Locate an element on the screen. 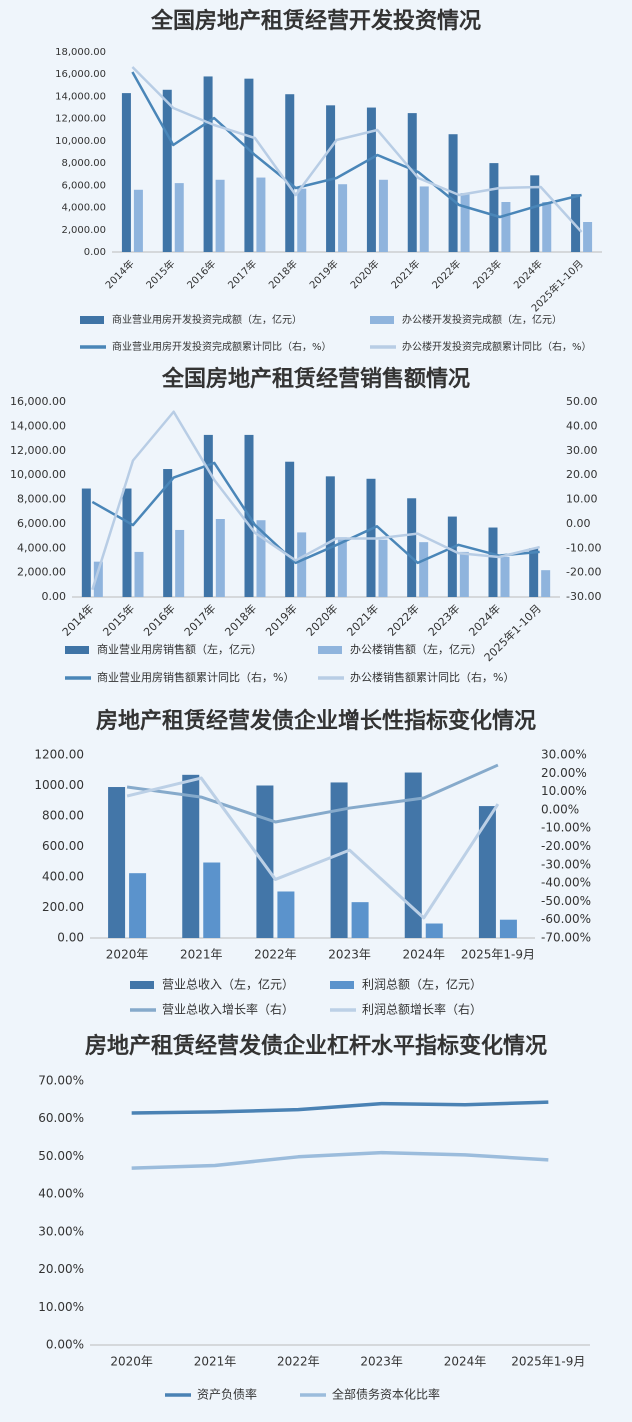 This screenshot has width=632, height=1422. y2-tick-label: 40.00 is located at coordinates (582, 425).